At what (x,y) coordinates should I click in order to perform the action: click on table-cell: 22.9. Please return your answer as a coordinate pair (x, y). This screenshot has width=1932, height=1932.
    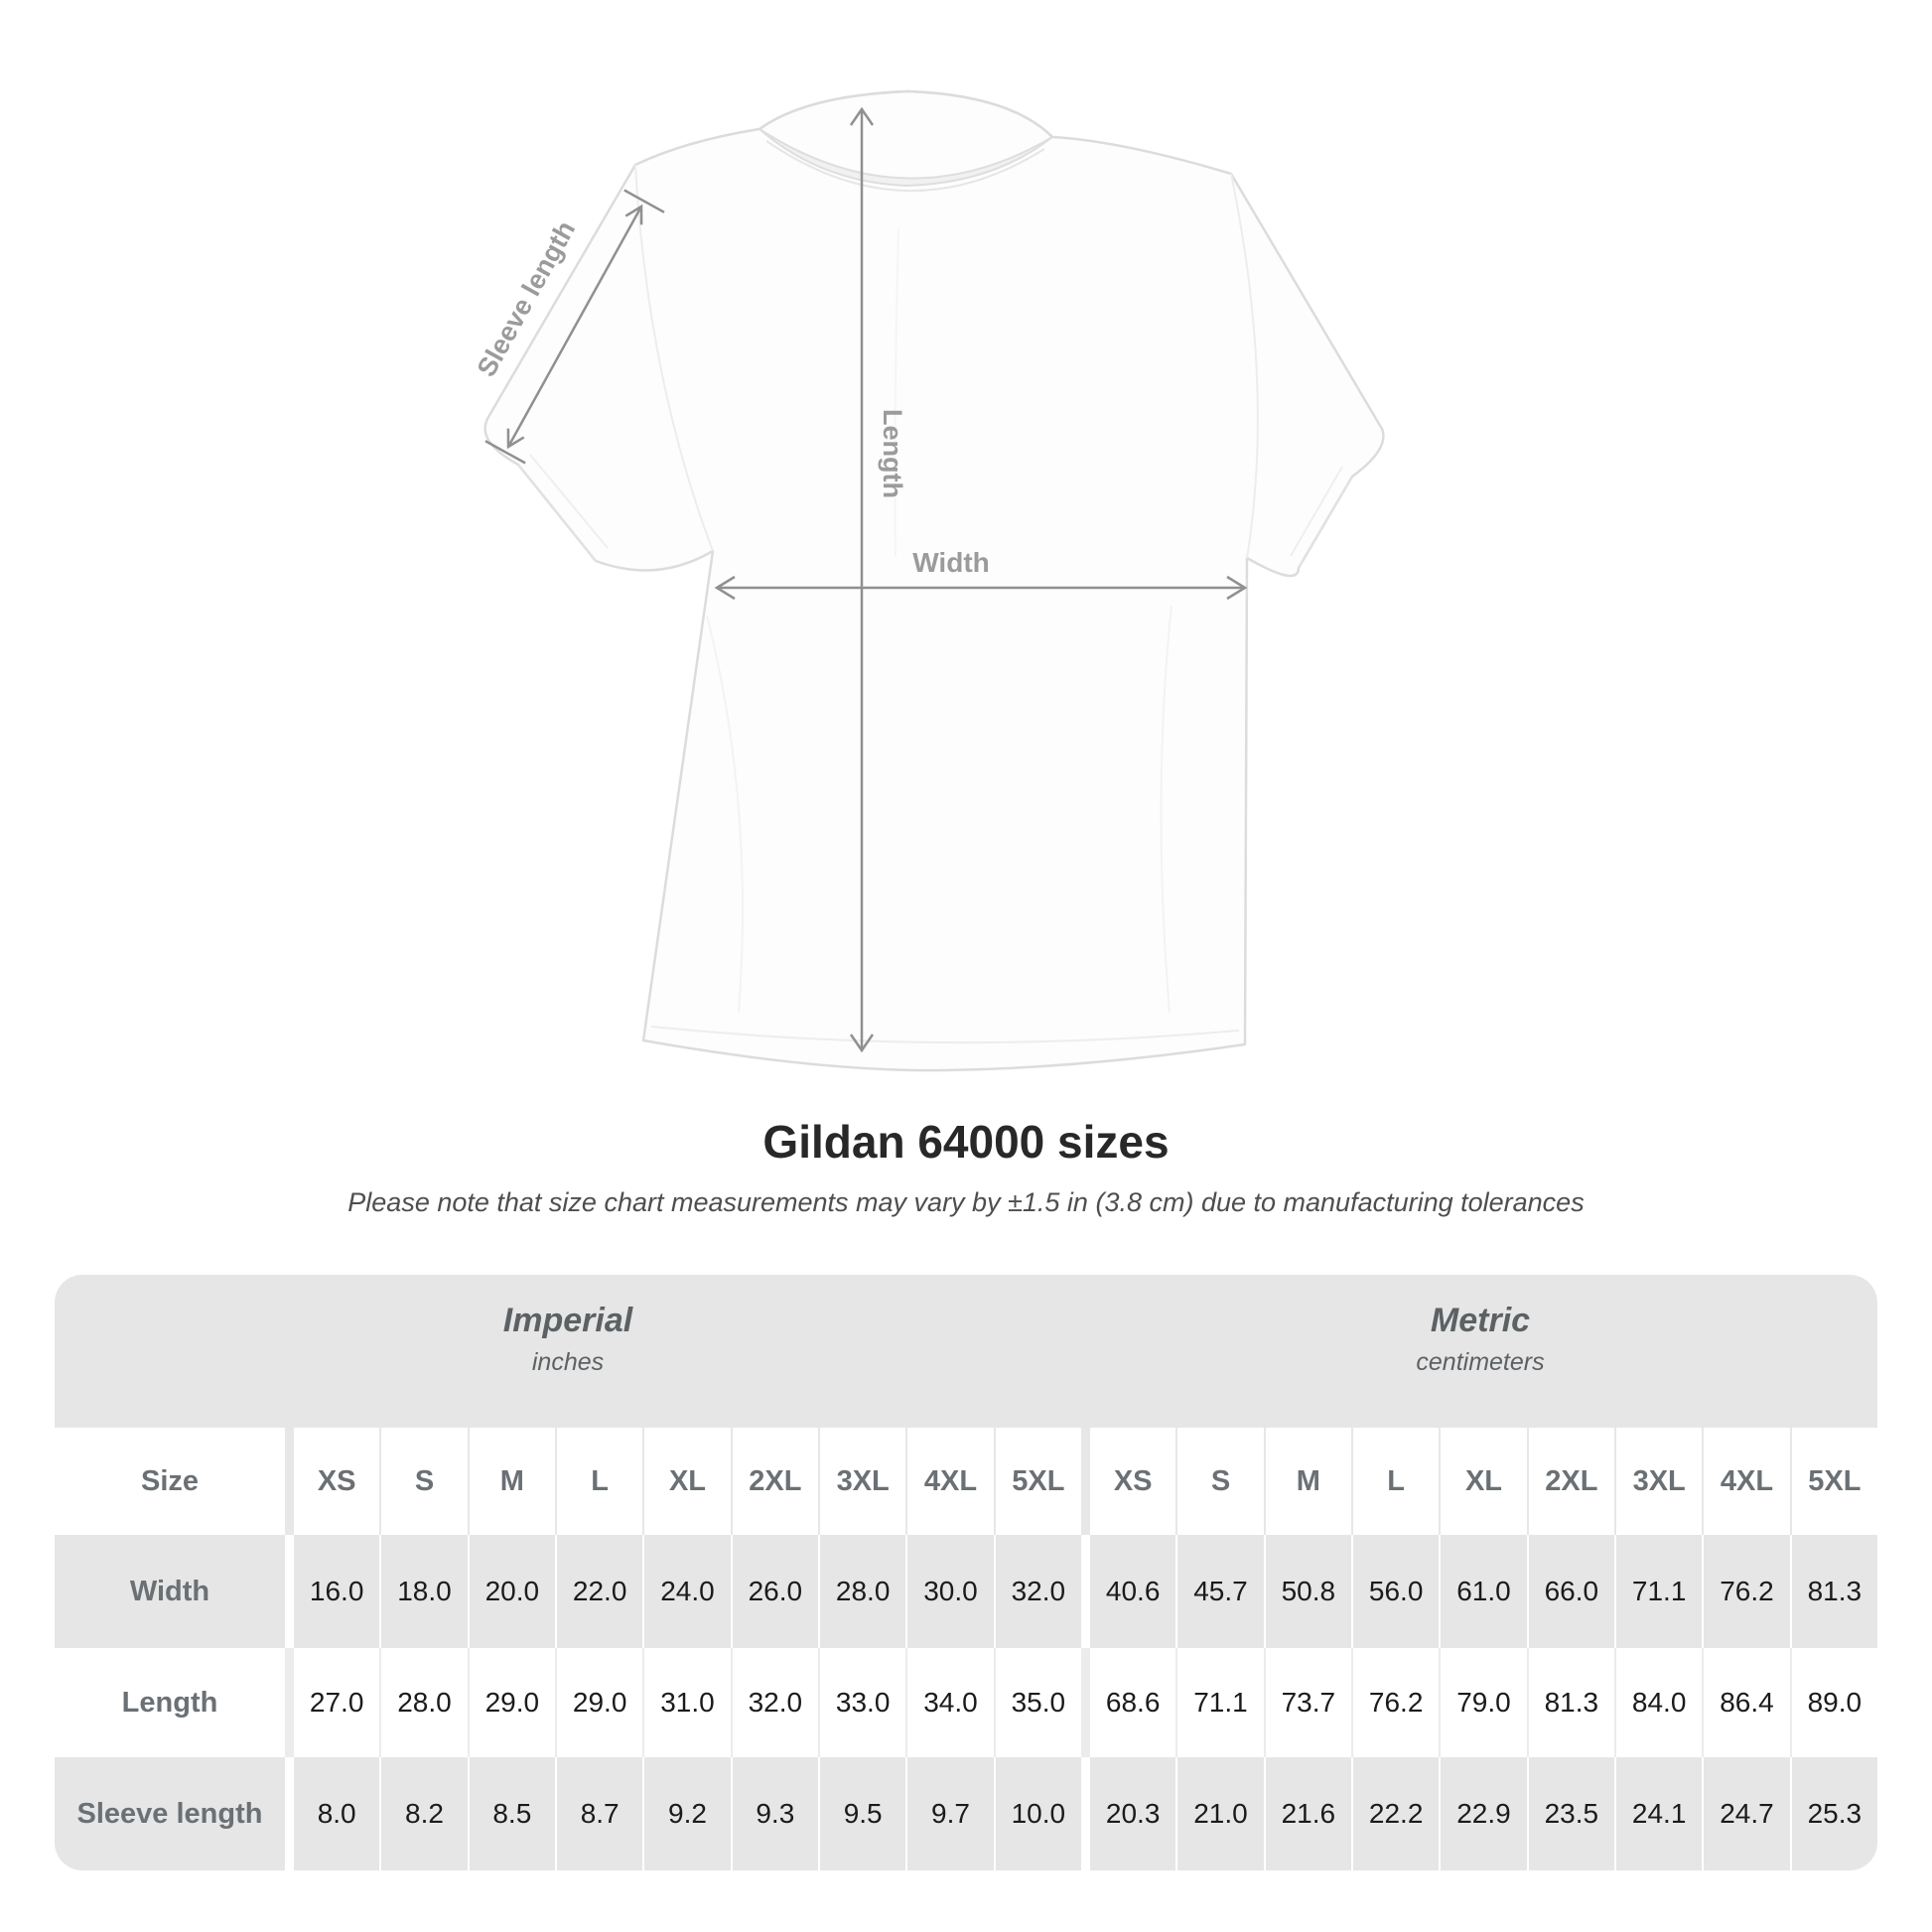
    Looking at the image, I should click on (1484, 1814).